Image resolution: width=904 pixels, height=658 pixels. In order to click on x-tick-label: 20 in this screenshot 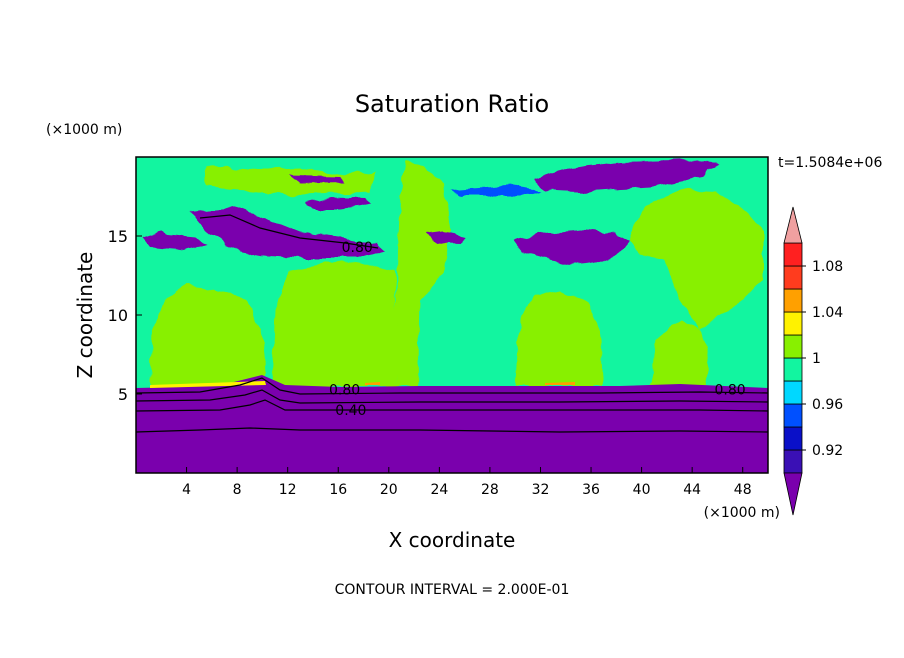, I will do `click(389, 490)`.